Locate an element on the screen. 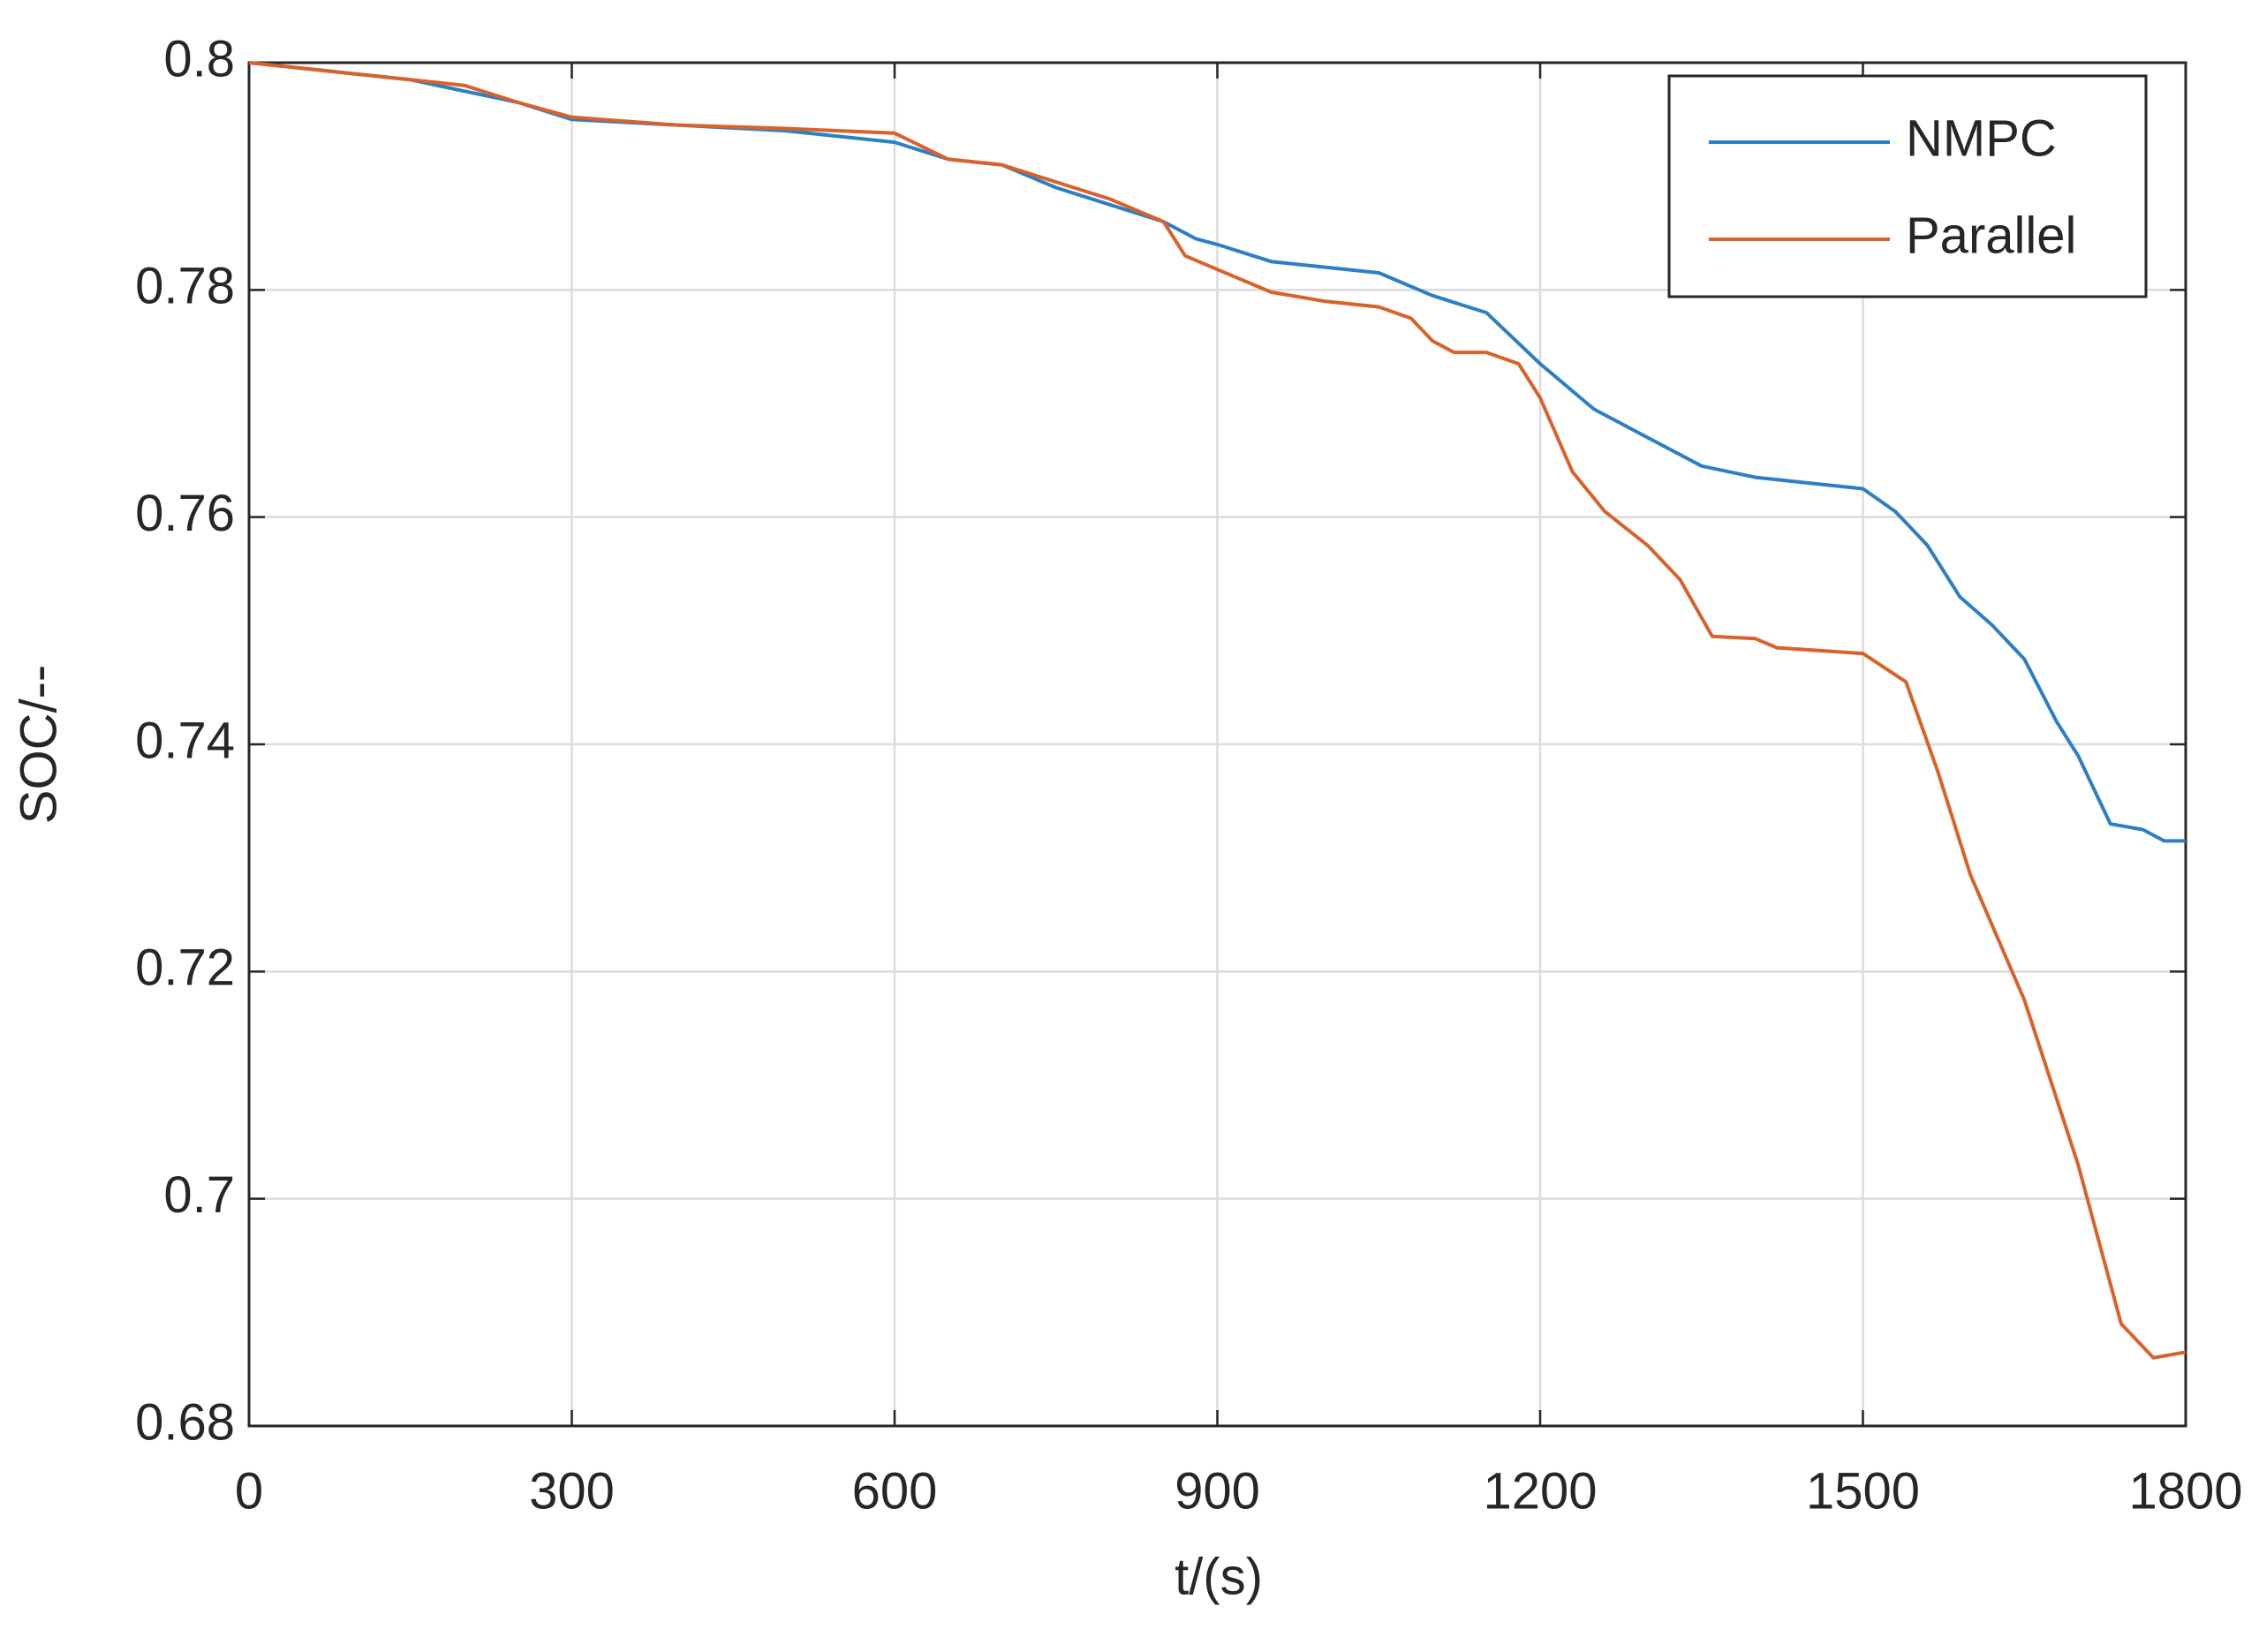 The height and width of the screenshot is (1652, 2259). y-tick-label: 0.7 is located at coordinates (199, 1195).